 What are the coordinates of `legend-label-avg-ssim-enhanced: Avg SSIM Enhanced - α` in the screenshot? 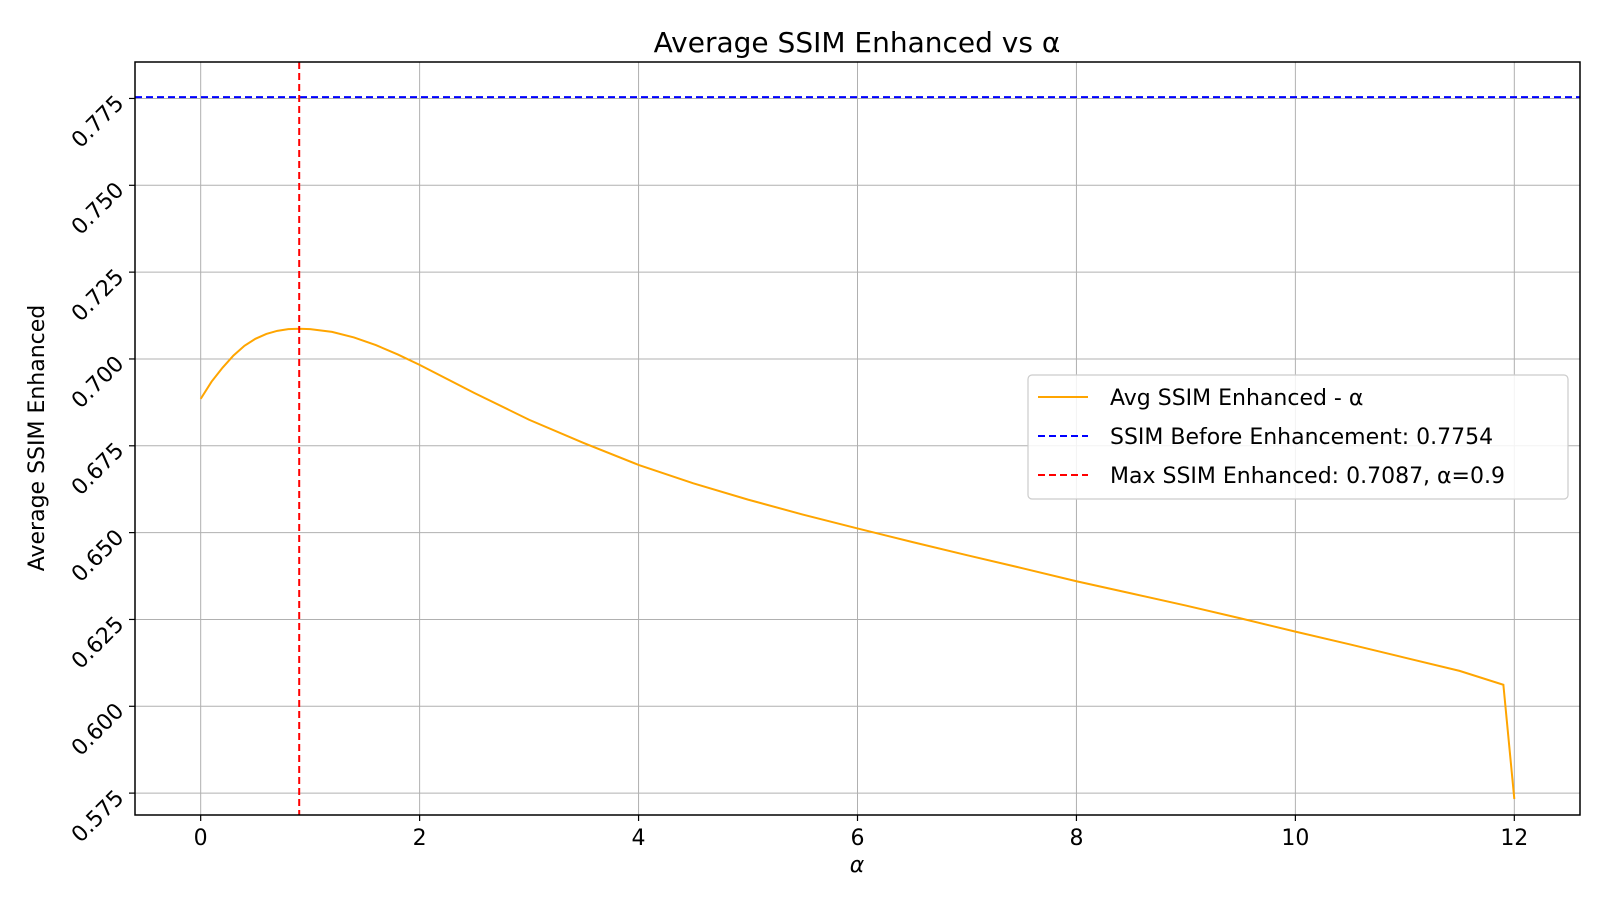 It's located at (1236, 398).